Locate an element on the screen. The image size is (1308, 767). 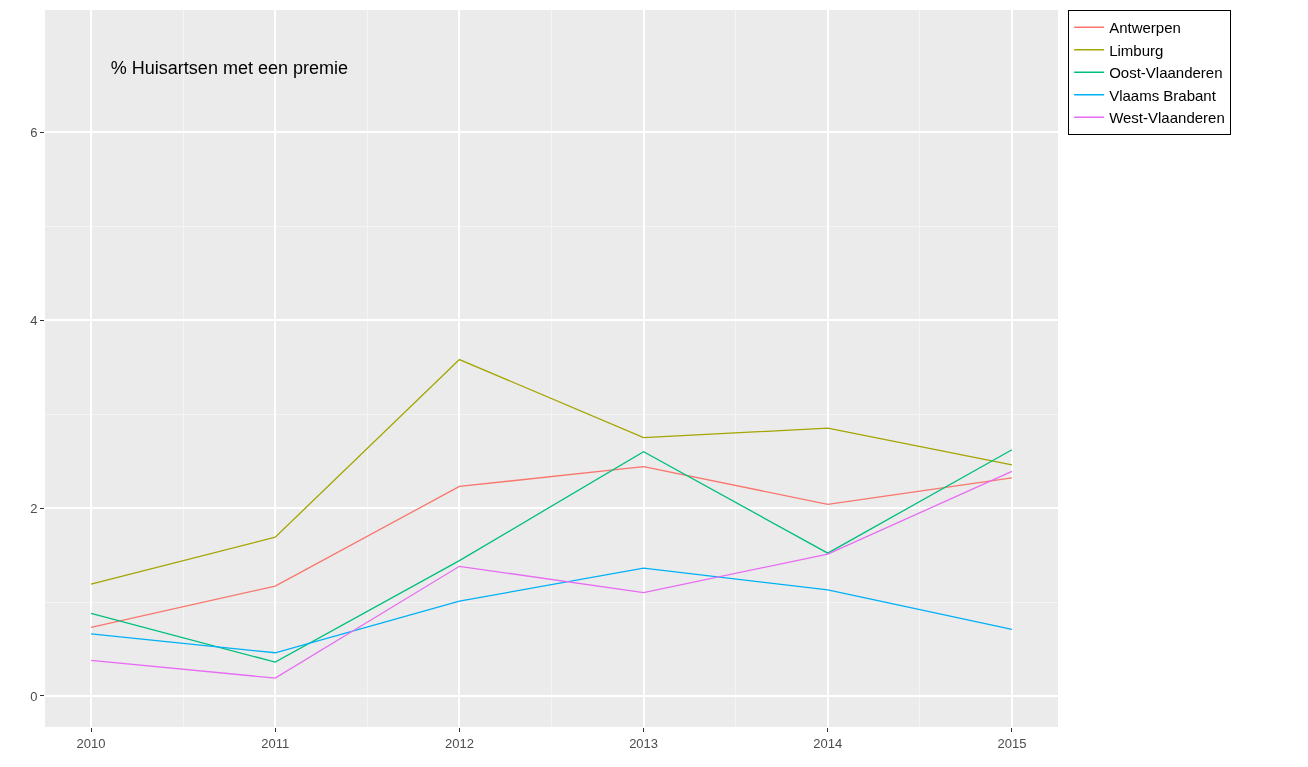
y-tick-label: 6 is located at coordinates (34, 132).